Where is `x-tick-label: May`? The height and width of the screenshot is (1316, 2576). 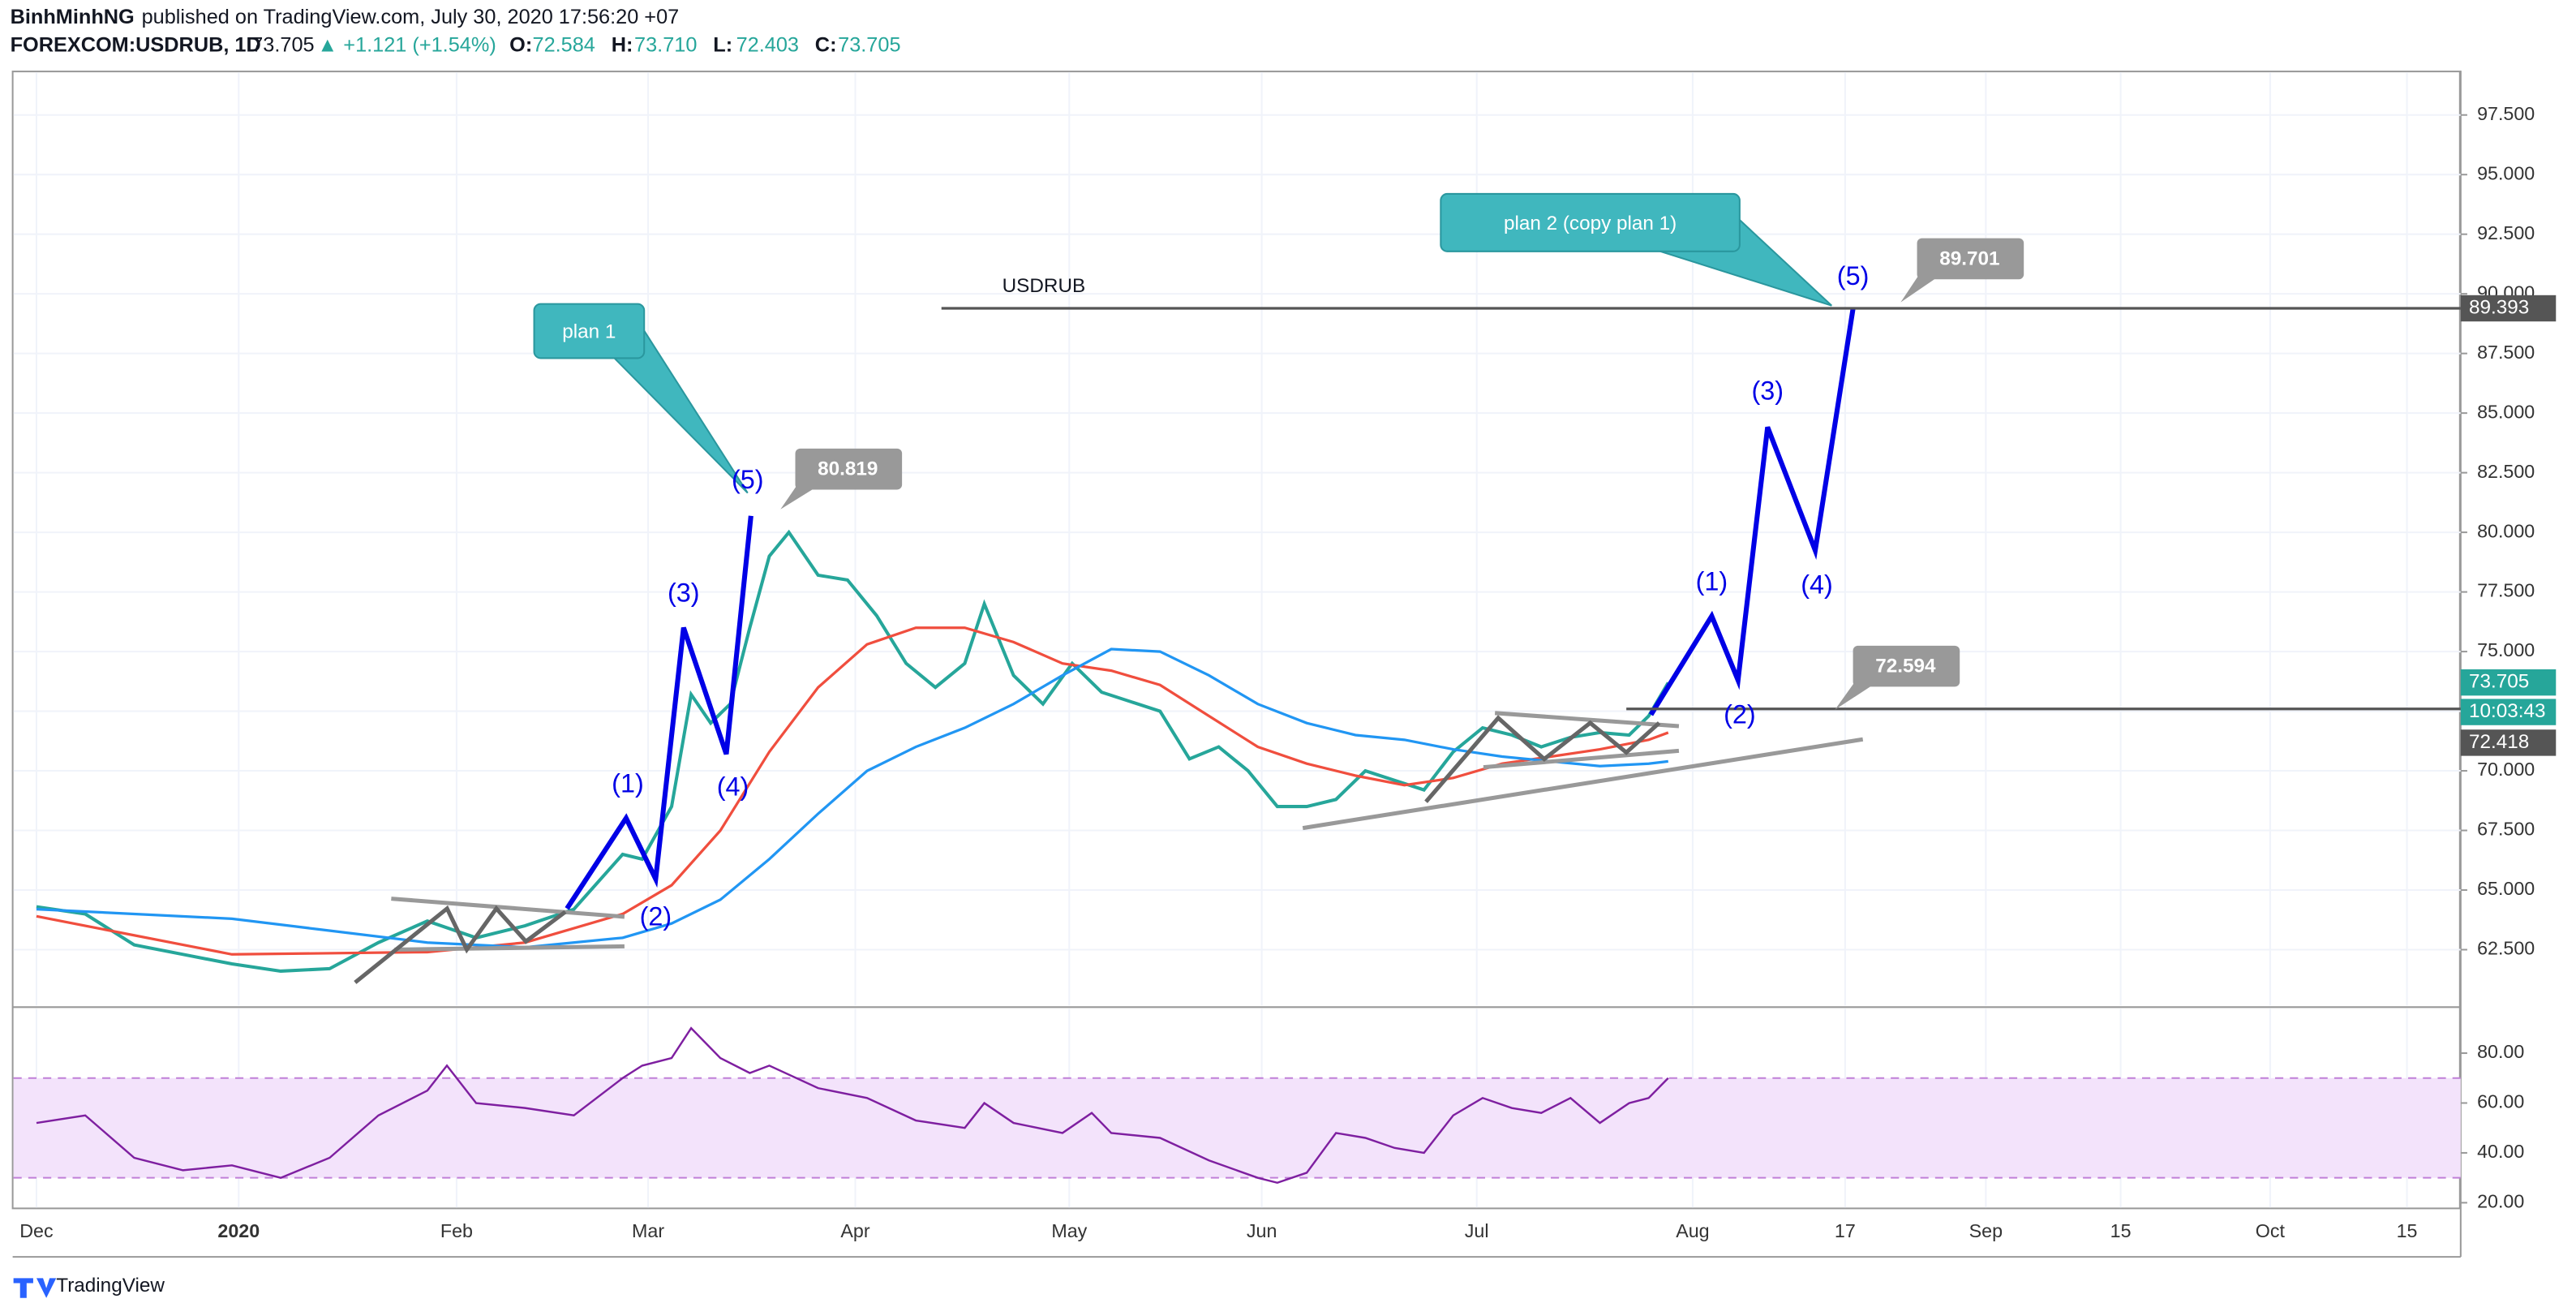 x-tick-label: May is located at coordinates (1069, 1230).